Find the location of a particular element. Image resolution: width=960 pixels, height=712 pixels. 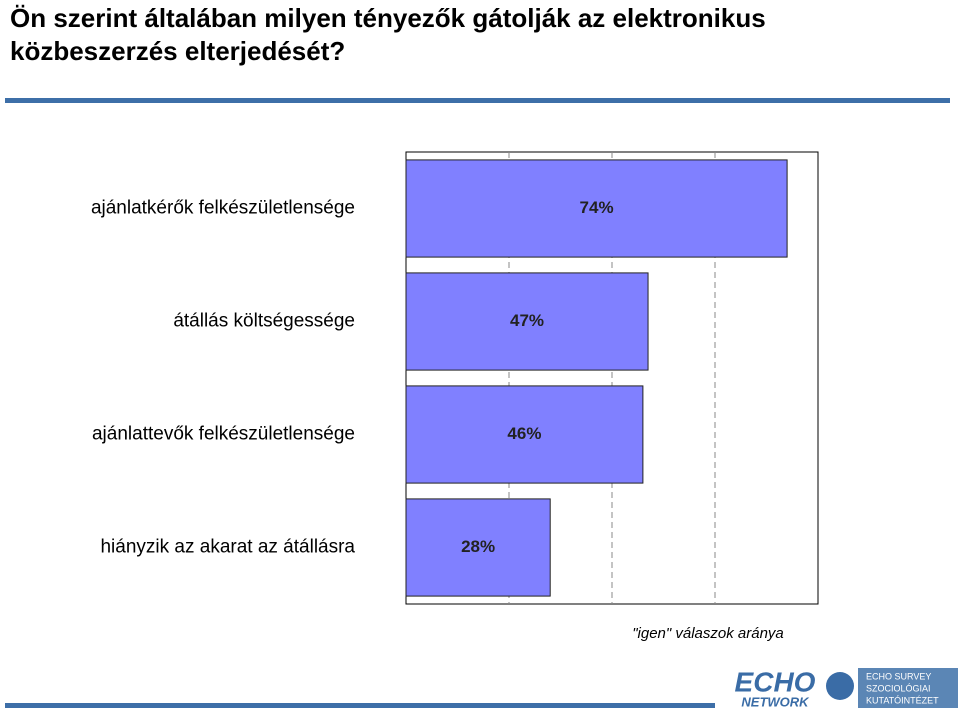

logo-bg is located at coordinates (775, 688).